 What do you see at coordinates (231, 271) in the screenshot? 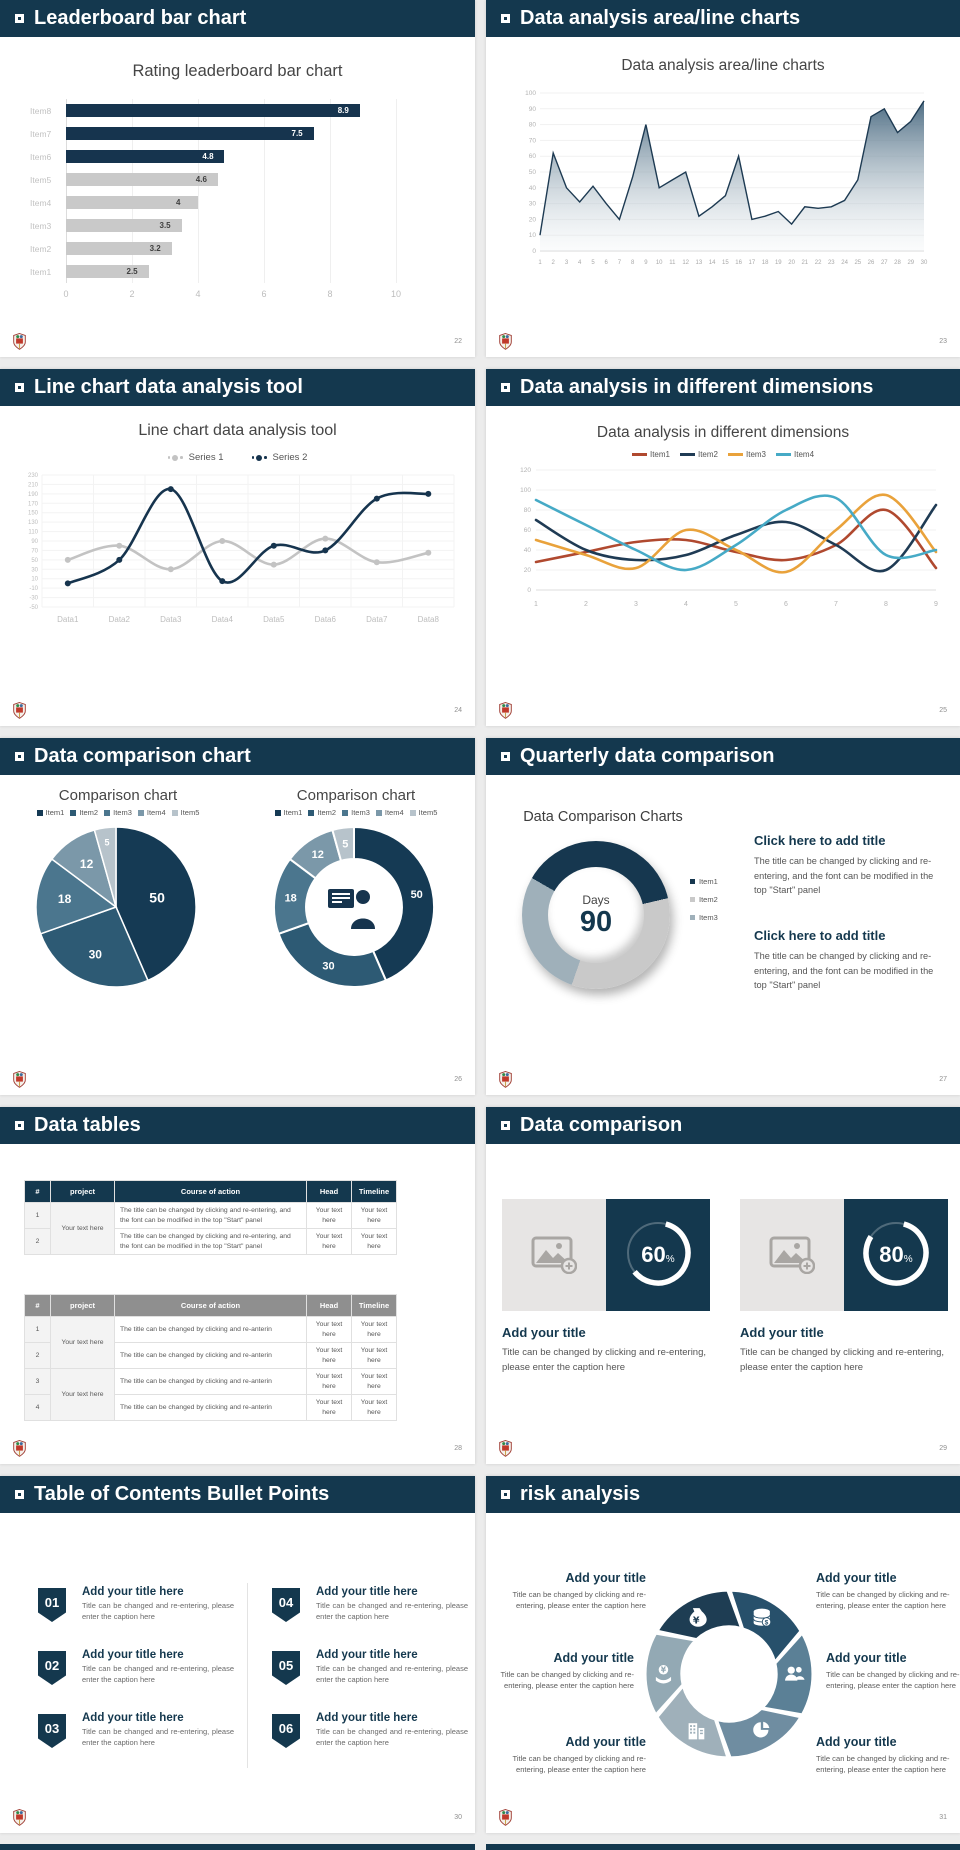
I see `bar-row: Item1 2.5` at bounding box center [231, 271].